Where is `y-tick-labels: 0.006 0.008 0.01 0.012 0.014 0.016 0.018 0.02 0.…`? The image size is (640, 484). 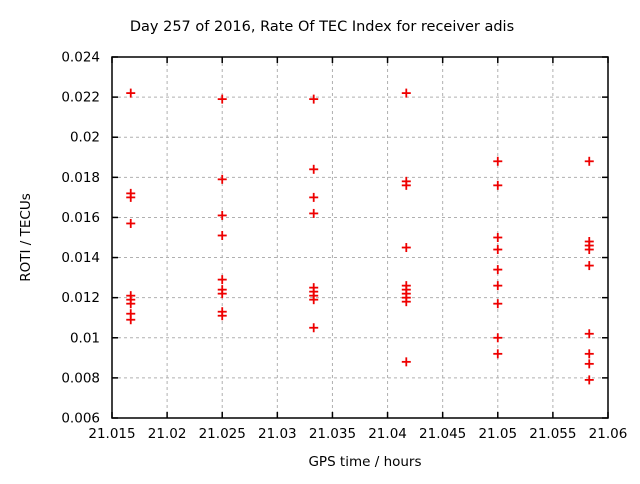 y-tick-labels: 0.006 0.008 0.01 0.012 0.014 0.016 0.018 0.02 0.… is located at coordinates (80, 238).